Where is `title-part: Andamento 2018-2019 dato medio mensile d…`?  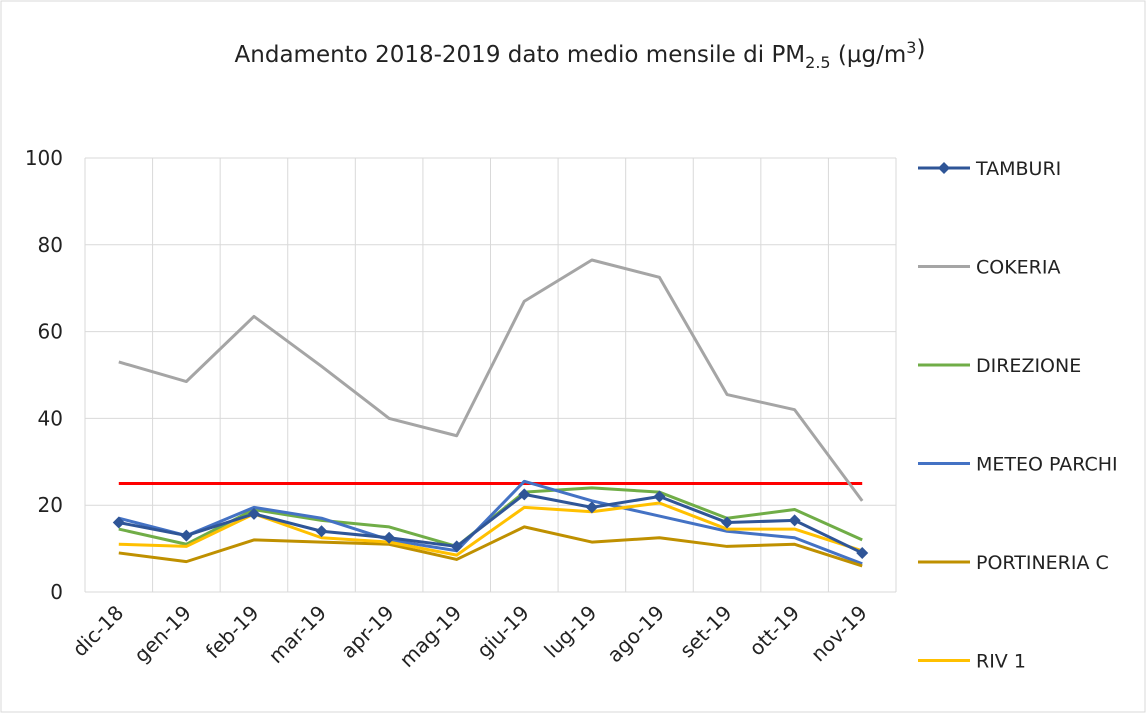 title-part: Andamento 2018-2019 dato medio mensile d… is located at coordinates (520, 55).